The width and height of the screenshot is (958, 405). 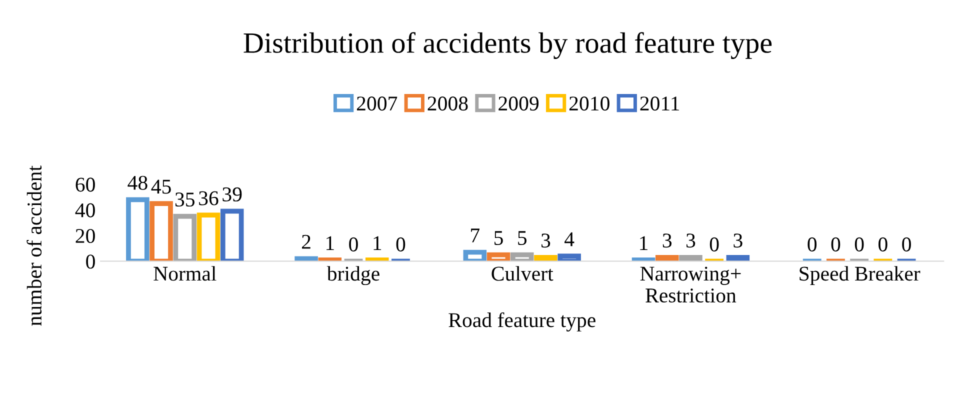 I want to click on data-label: 7, so click(x=475, y=235).